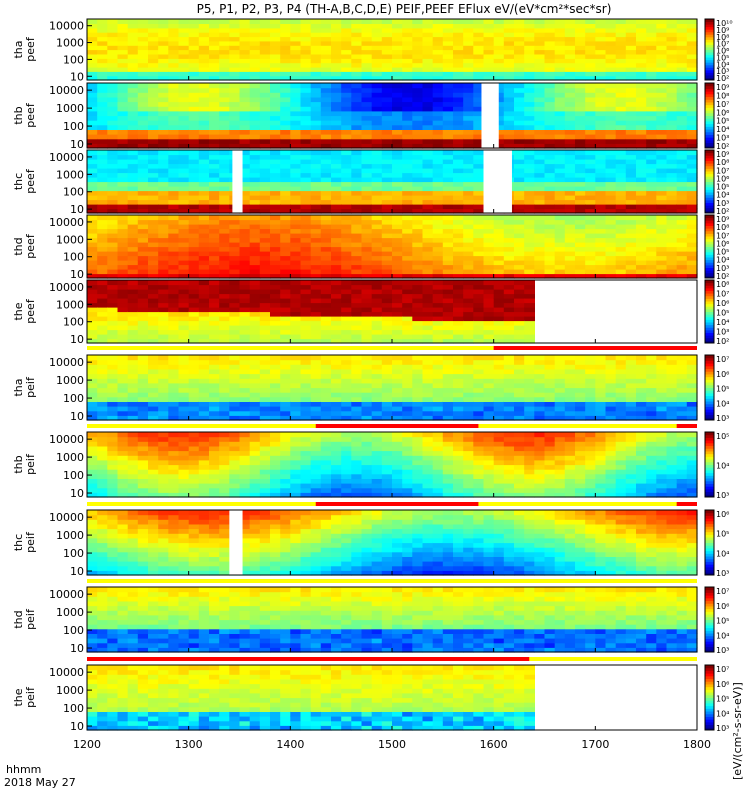  Describe the element at coordinates (87, 744) in the screenshot. I see `x-tick-label: 1200` at that location.